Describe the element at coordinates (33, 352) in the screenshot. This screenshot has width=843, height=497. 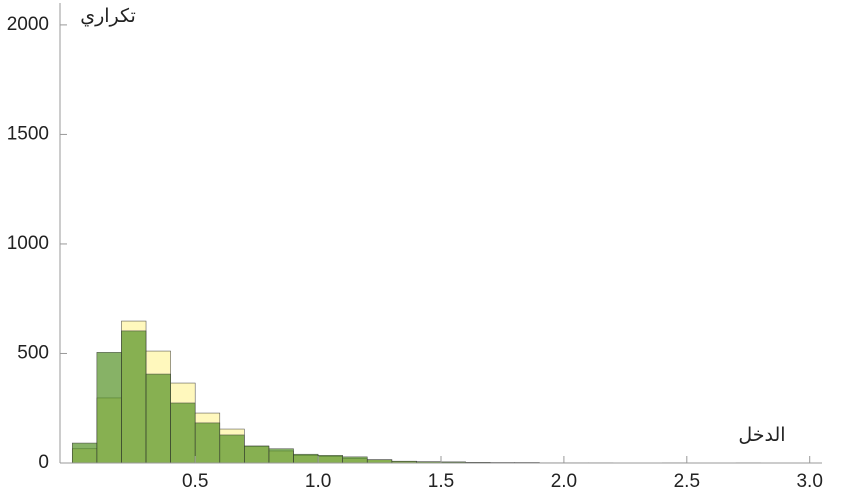
I see `y-tick-label: 500` at that location.